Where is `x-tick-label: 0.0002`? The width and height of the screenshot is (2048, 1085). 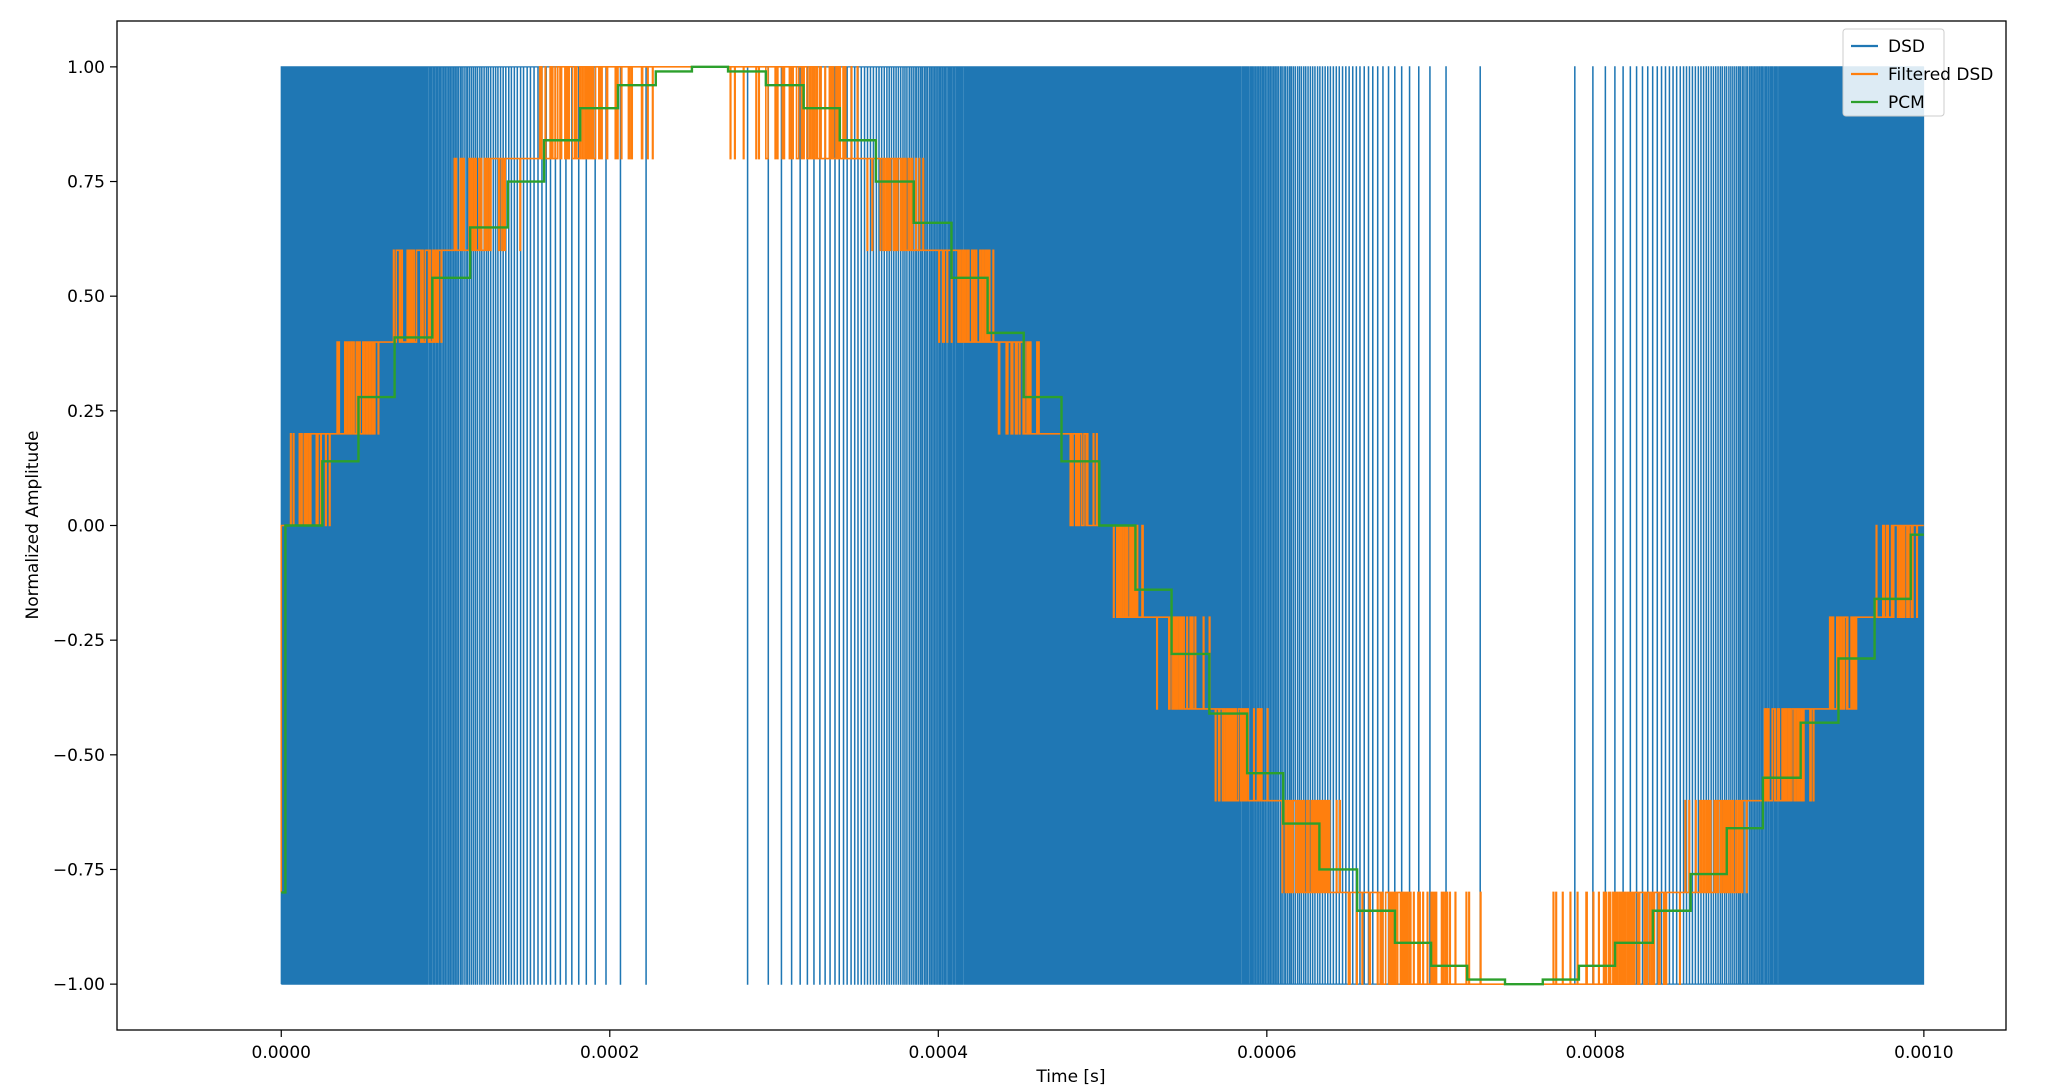 x-tick-label: 0.0002 is located at coordinates (609, 1053).